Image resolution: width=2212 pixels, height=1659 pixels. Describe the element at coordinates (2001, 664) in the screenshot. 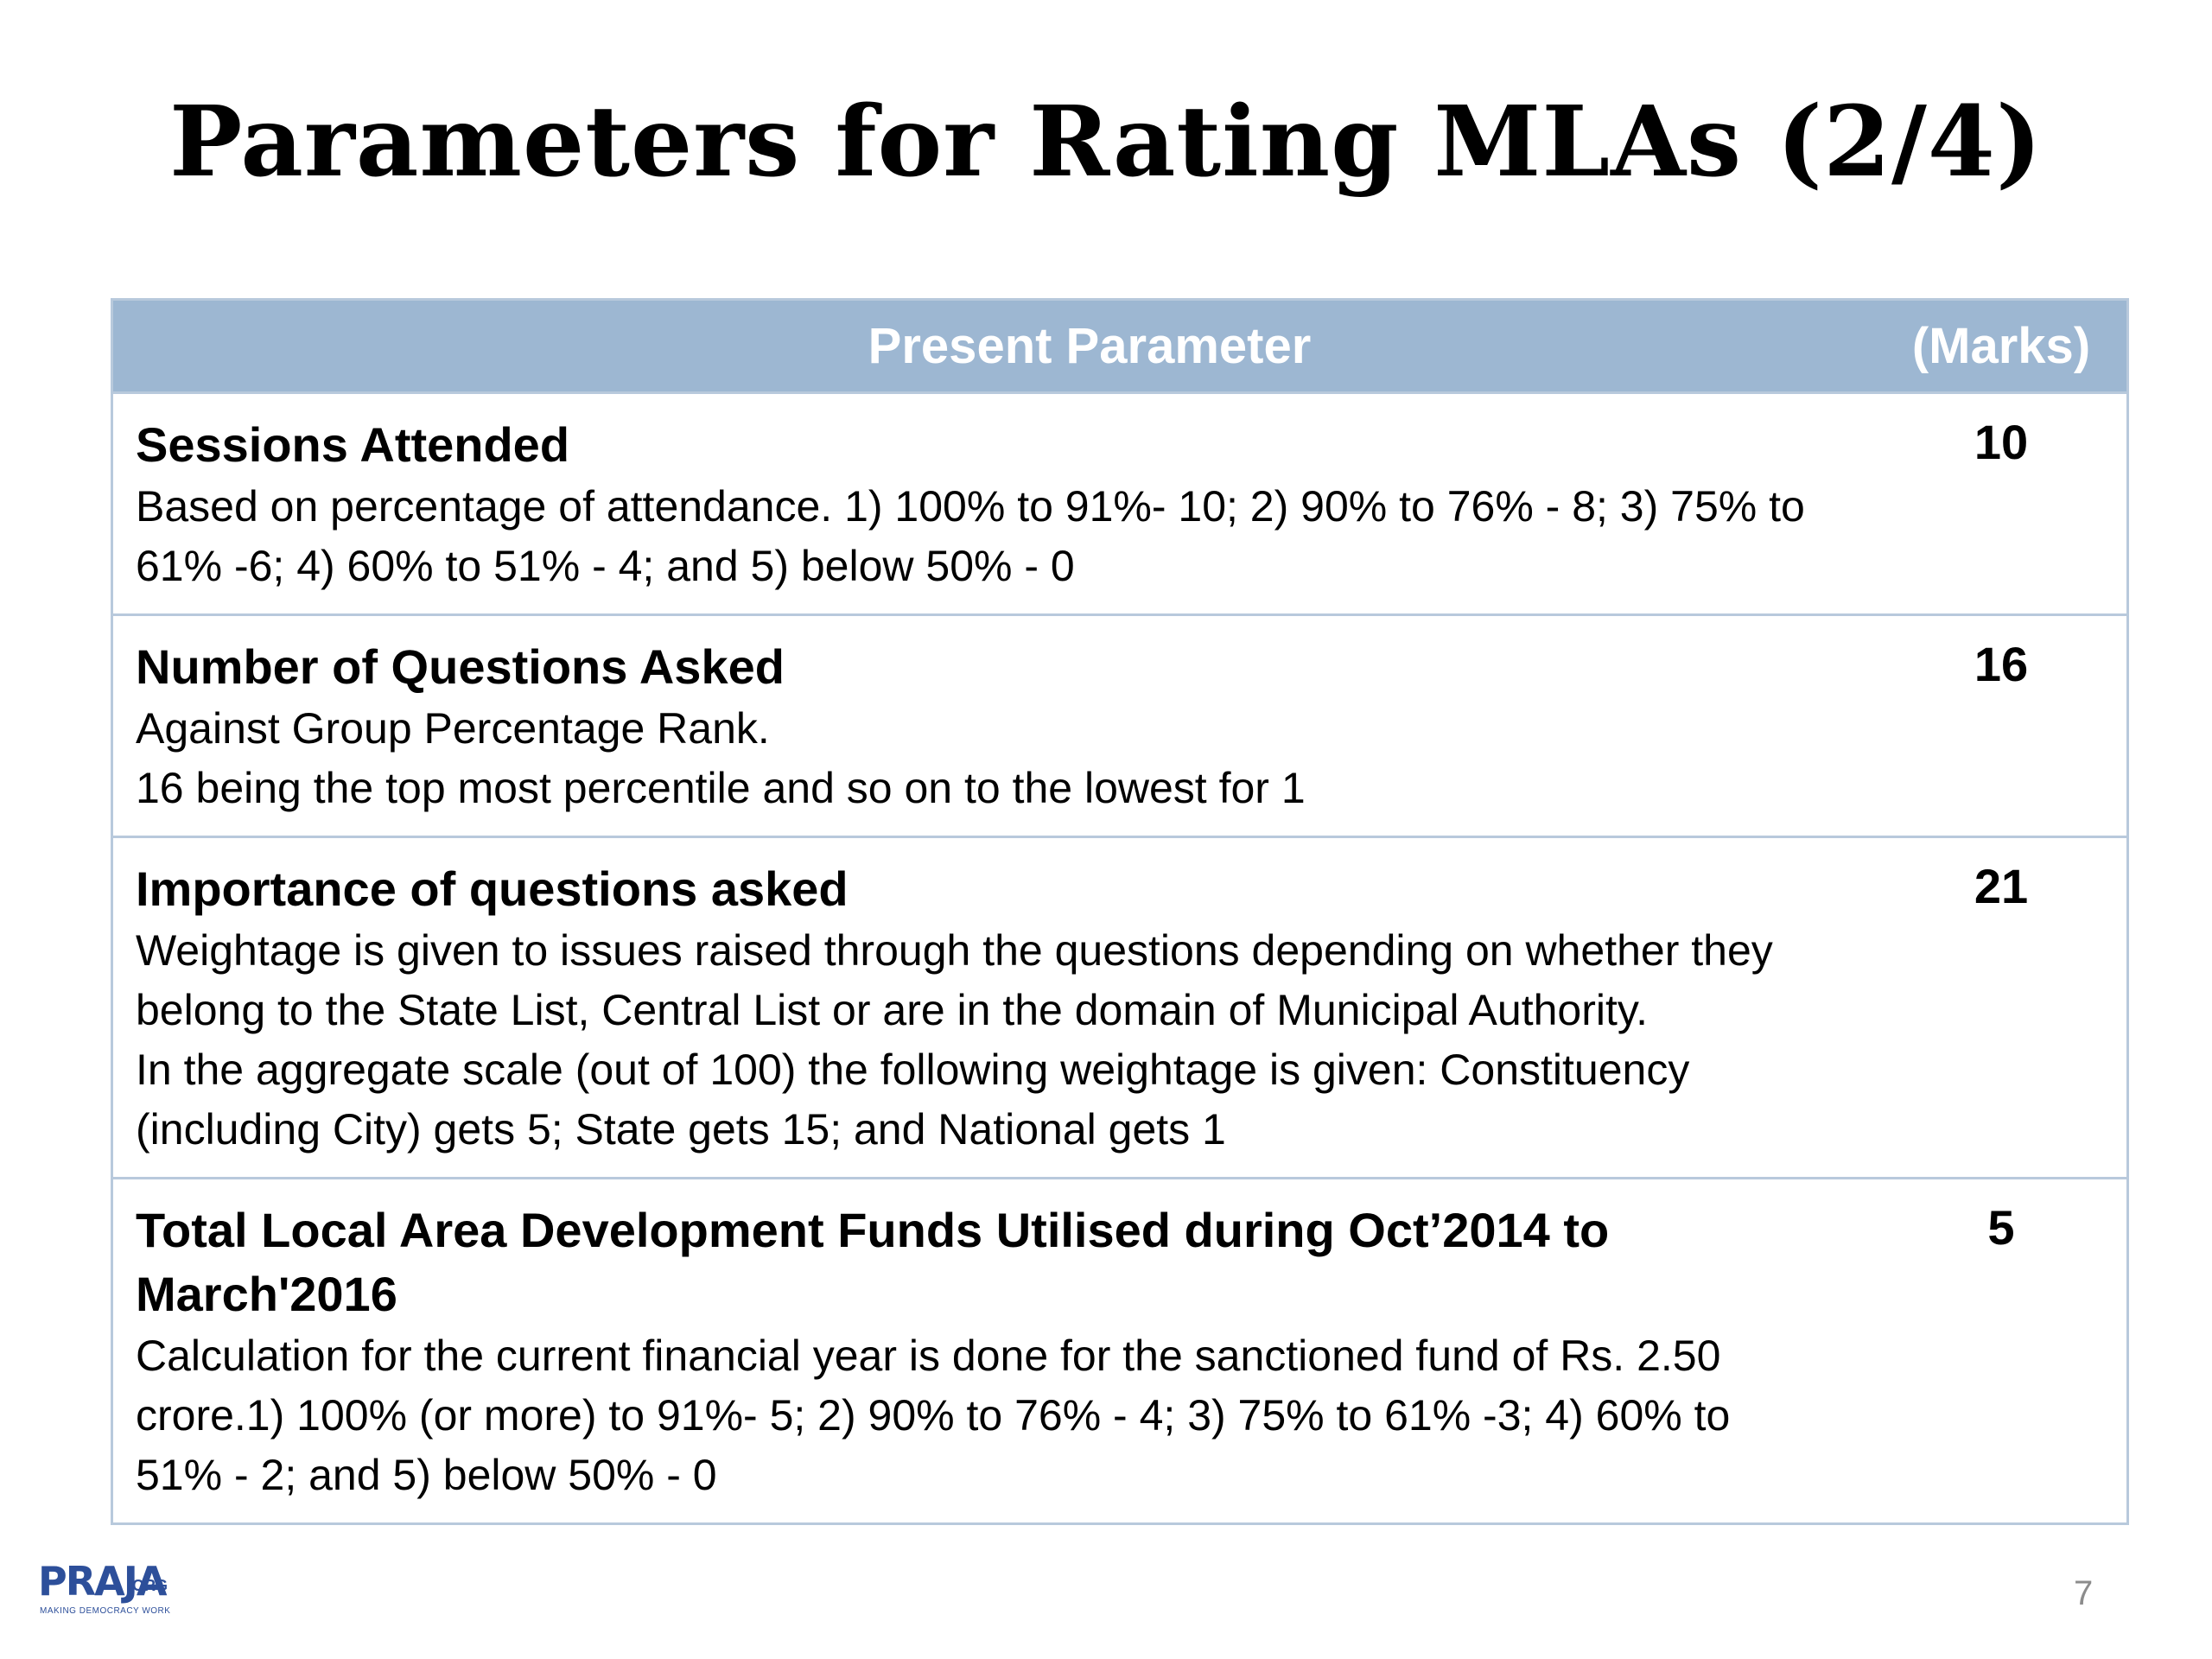

I see `marks-cell: 16` at that location.